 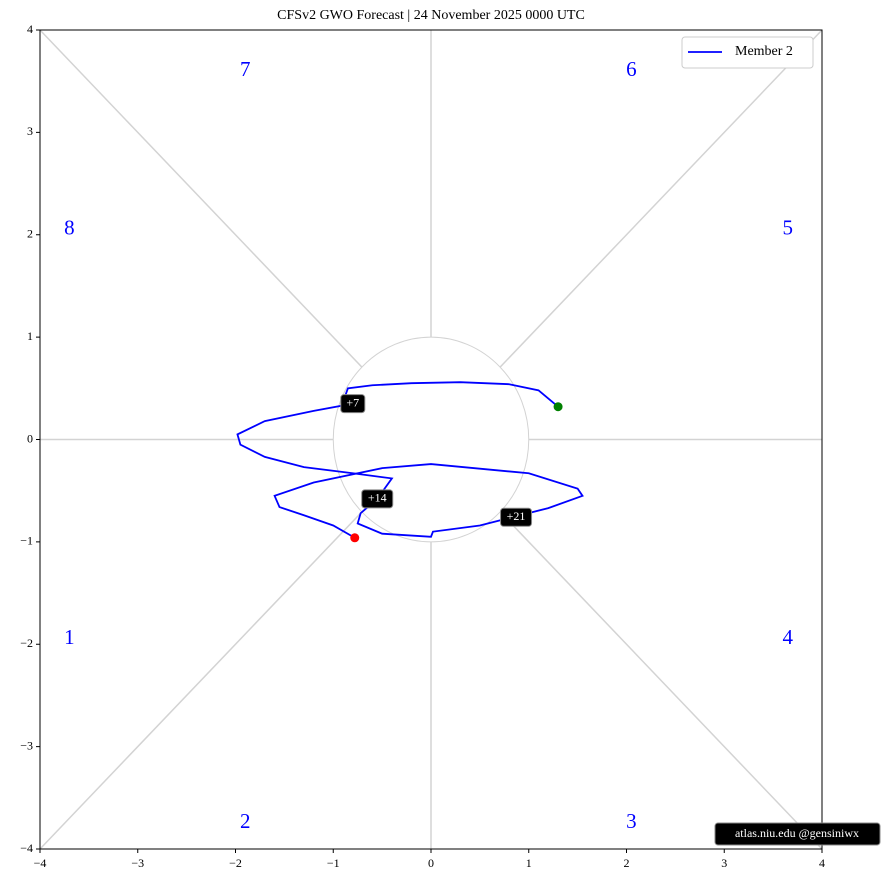 I want to click on annotation-label: +14, so click(x=377, y=498).